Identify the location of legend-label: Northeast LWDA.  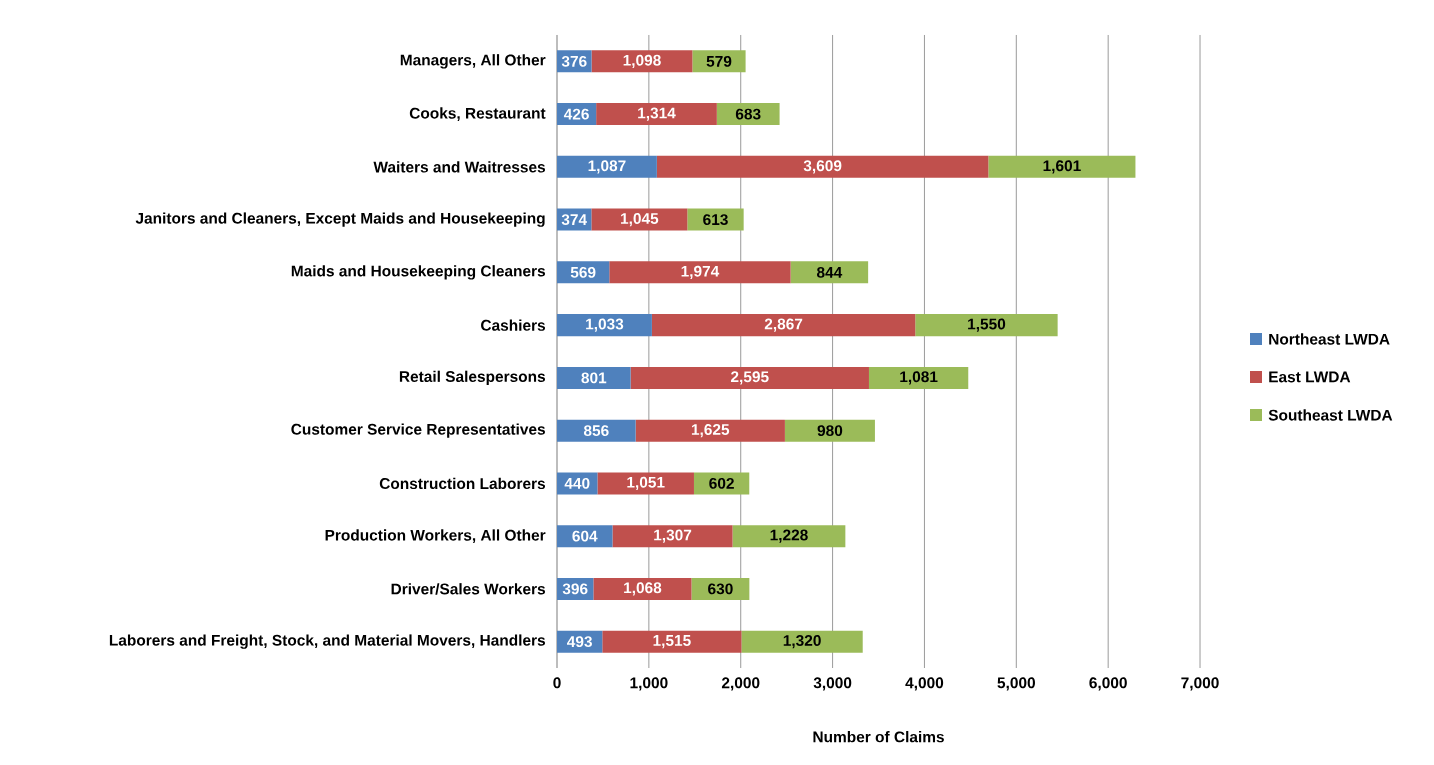
(1329, 339).